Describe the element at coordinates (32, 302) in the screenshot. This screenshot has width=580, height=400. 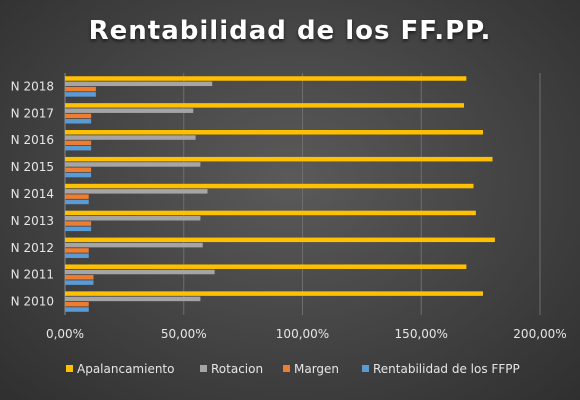
I see `y-tick-label: N 2010` at that location.